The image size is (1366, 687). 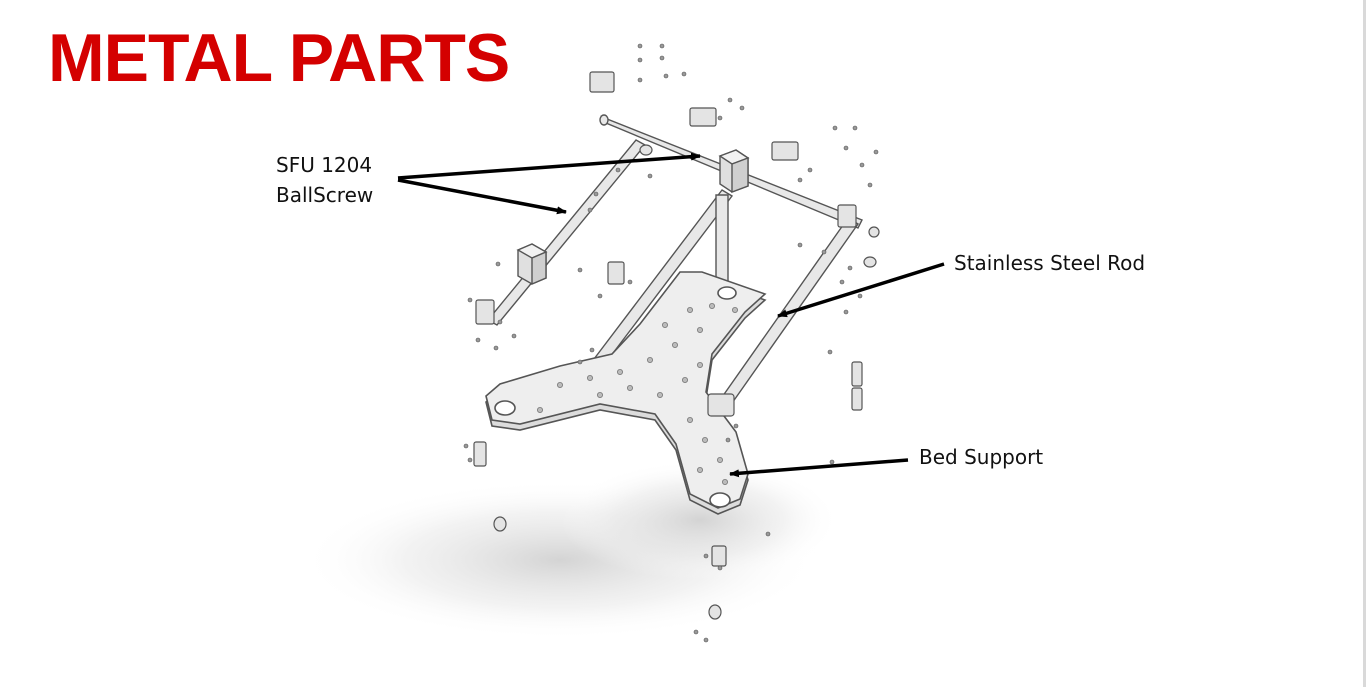 I want to click on label-stainless-steel-rod: Stainless Steel Rod, so click(x=1050, y=263).